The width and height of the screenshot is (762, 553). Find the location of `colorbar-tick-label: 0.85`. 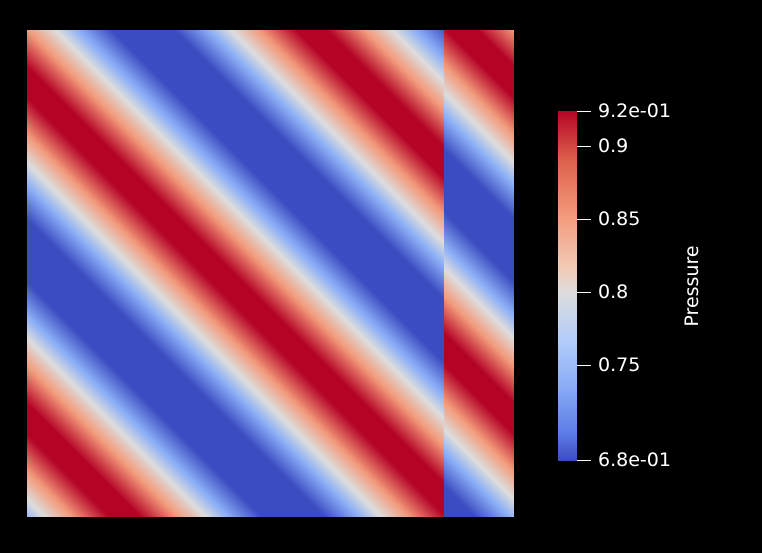

colorbar-tick-label: 0.85 is located at coordinates (619, 219).